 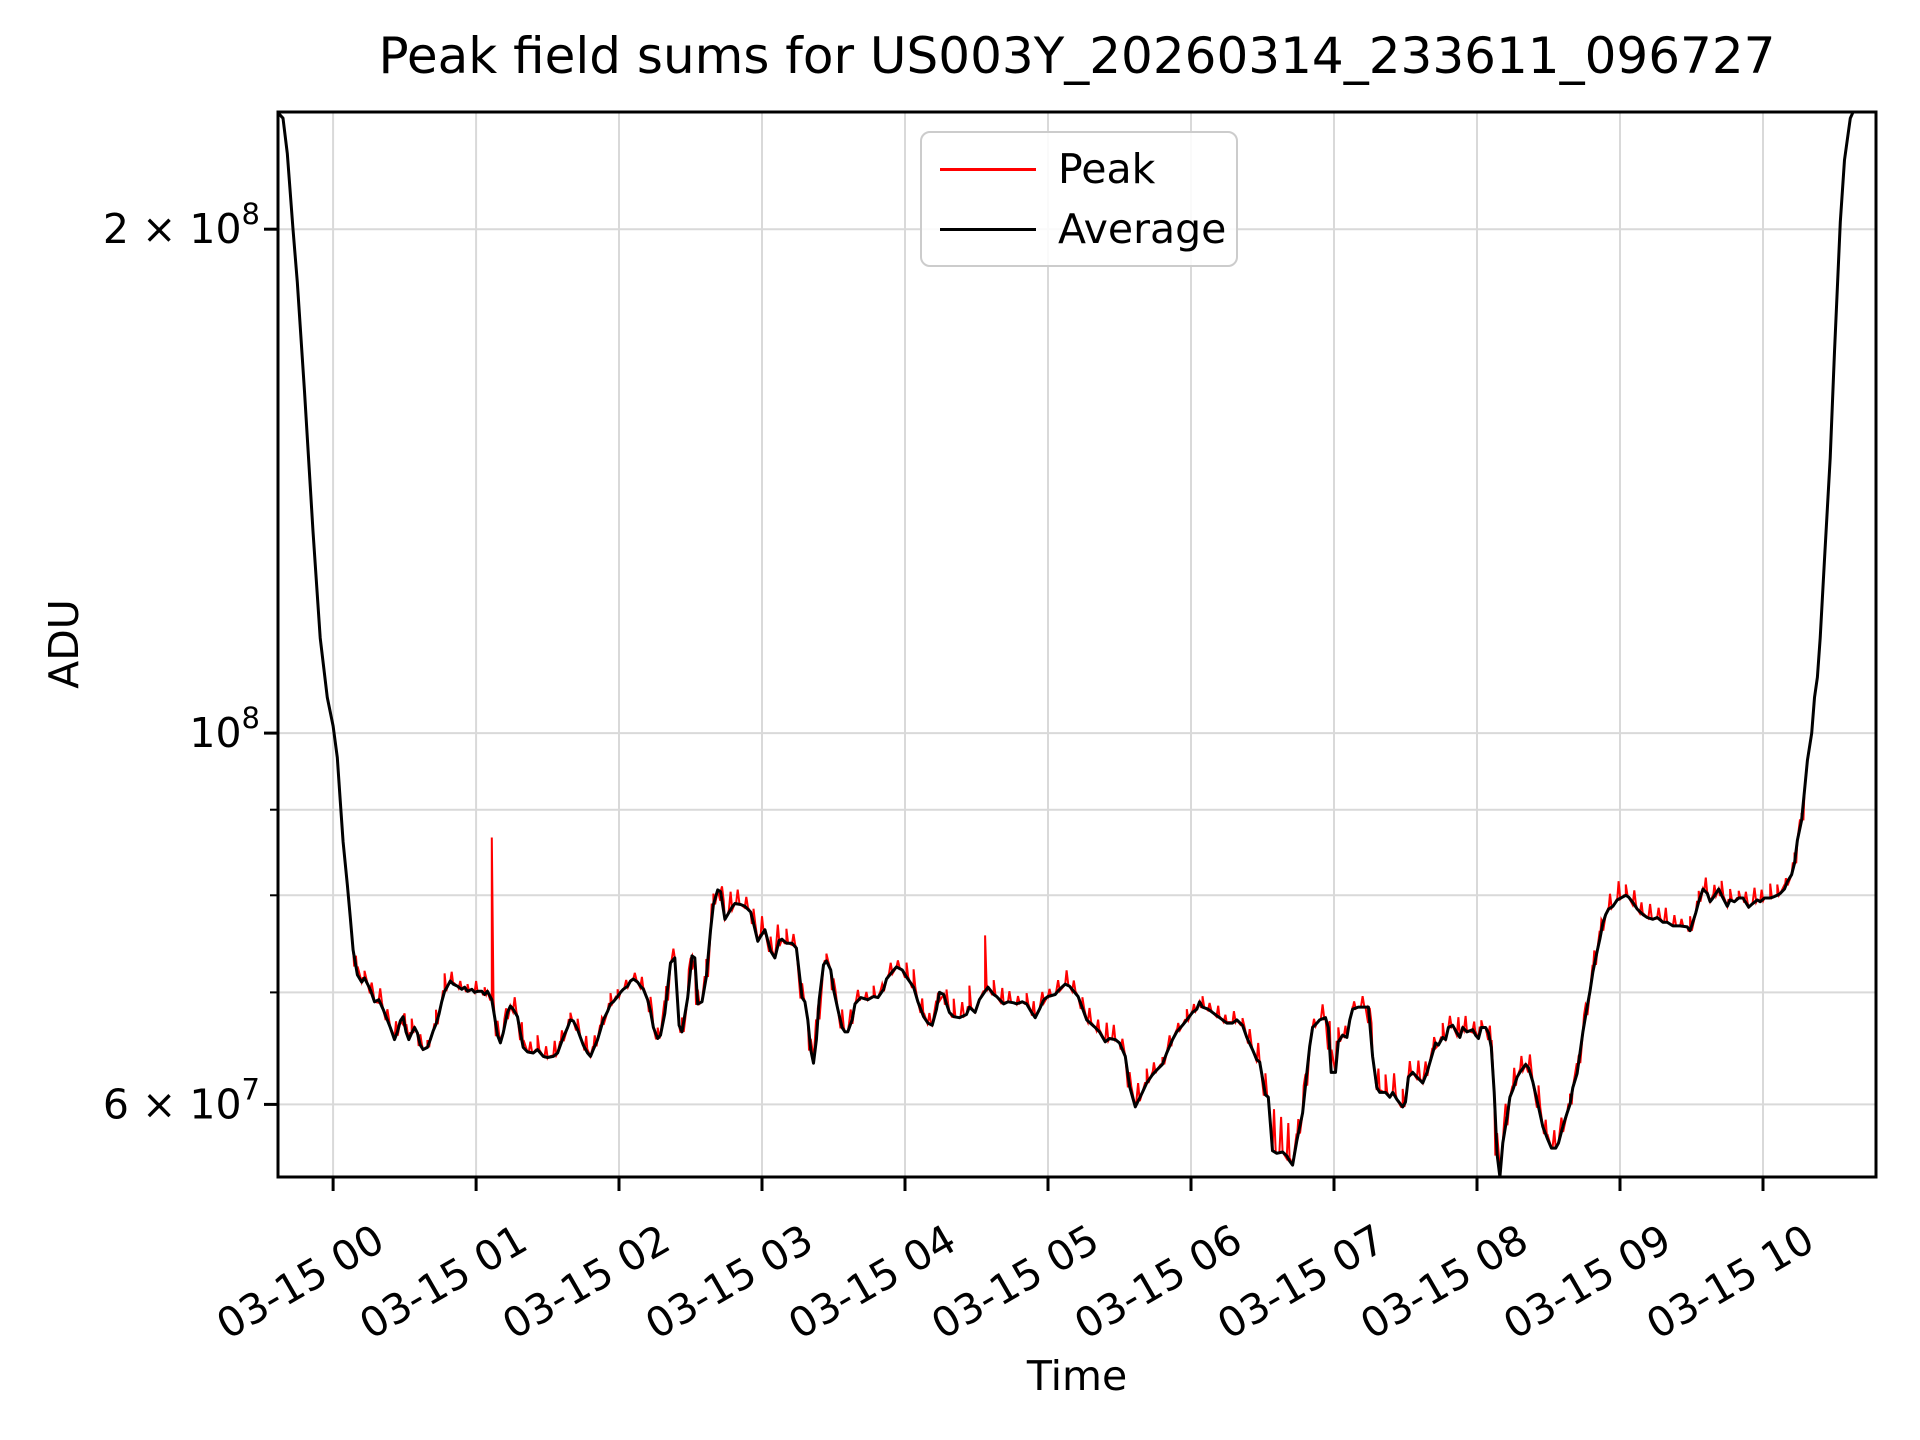 What do you see at coordinates (181, 662) in the screenshot?
I see `y-tick-labels: 2 × 108 108 6 × 107` at bounding box center [181, 662].